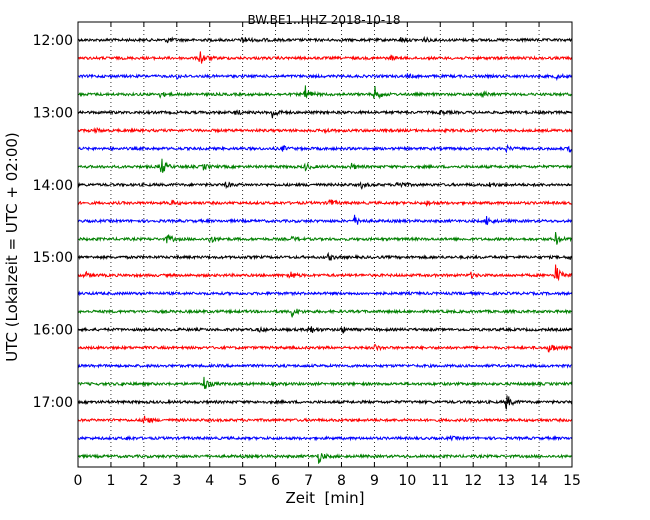 The width and height of the screenshot is (650, 520). What do you see at coordinates (341, 481) in the screenshot?
I see `x-tick-label: 8` at bounding box center [341, 481].